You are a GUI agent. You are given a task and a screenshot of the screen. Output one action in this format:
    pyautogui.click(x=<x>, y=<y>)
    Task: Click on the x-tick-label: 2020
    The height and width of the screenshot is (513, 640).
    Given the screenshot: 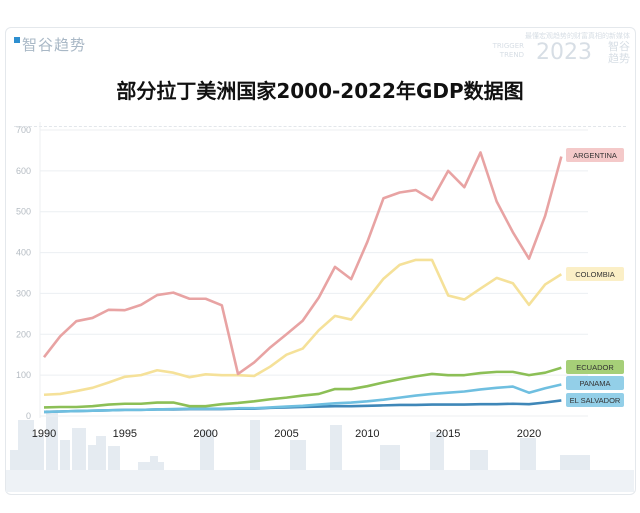 What is the action you would take?
    pyautogui.click(x=529, y=434)
    